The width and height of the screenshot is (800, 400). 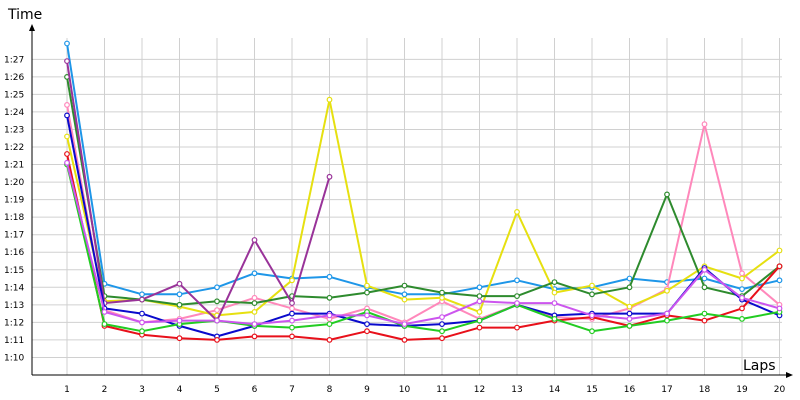 What do you see at coordinates (14, 201) in the screenshot?
I see `y-tick-label: 1:19` at bounding box center [14, 201].